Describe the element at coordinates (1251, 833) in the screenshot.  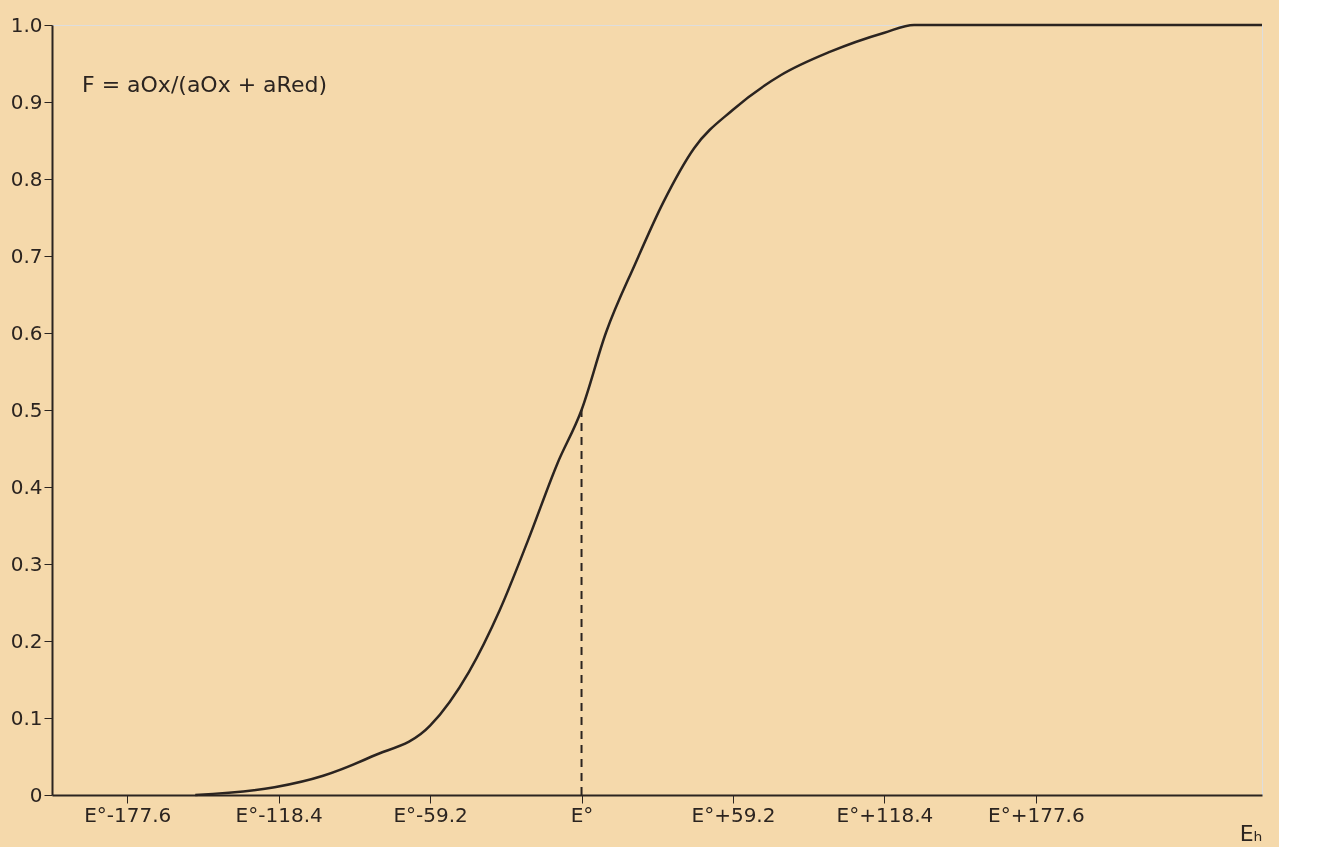
I see `x-axis-title: Eₕ` at that location.